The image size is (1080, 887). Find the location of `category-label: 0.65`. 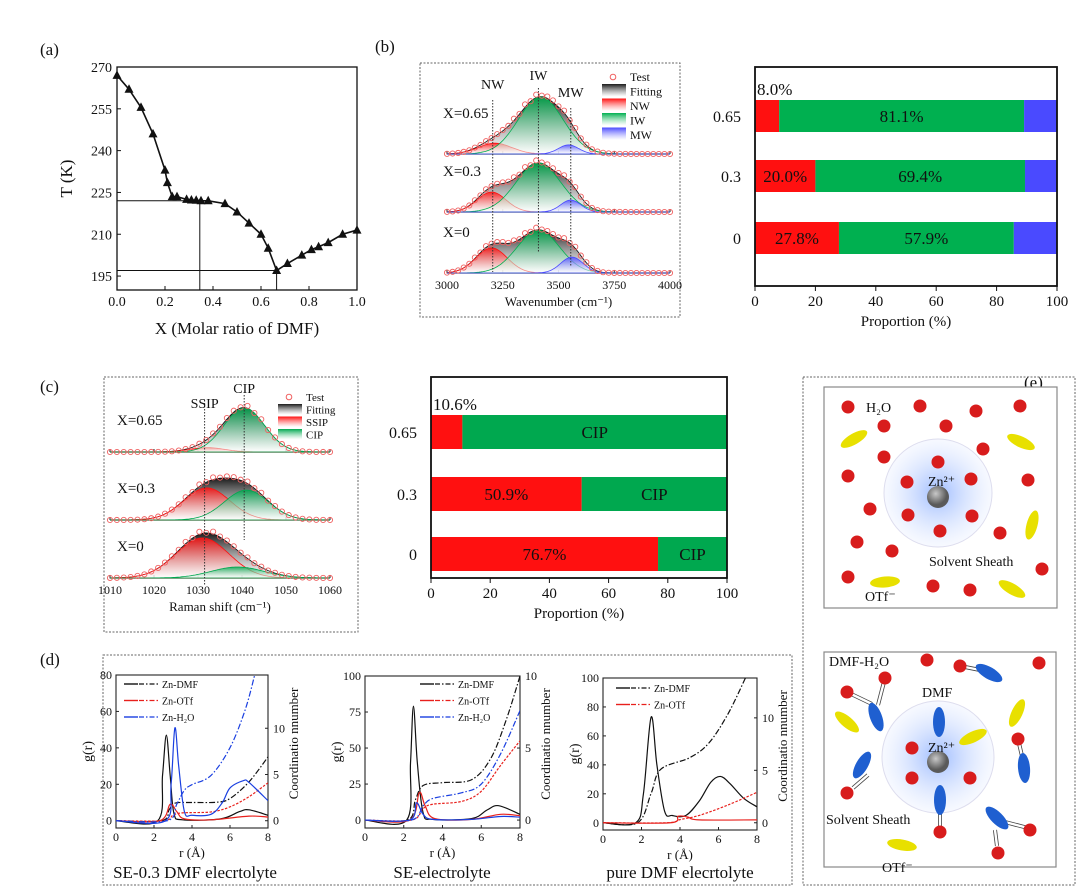

category-label: 0.65 is located at coordinates (403, 433).